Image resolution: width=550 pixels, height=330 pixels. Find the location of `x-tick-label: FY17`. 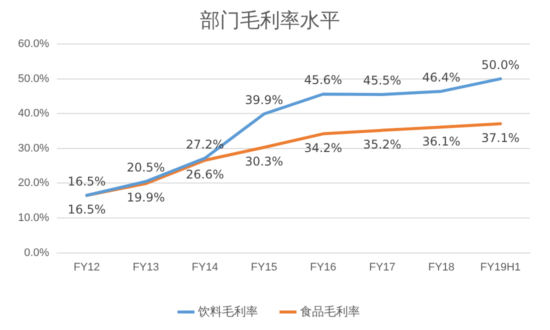

x-tick-label: FY17 is located at coordinates (382, 267).